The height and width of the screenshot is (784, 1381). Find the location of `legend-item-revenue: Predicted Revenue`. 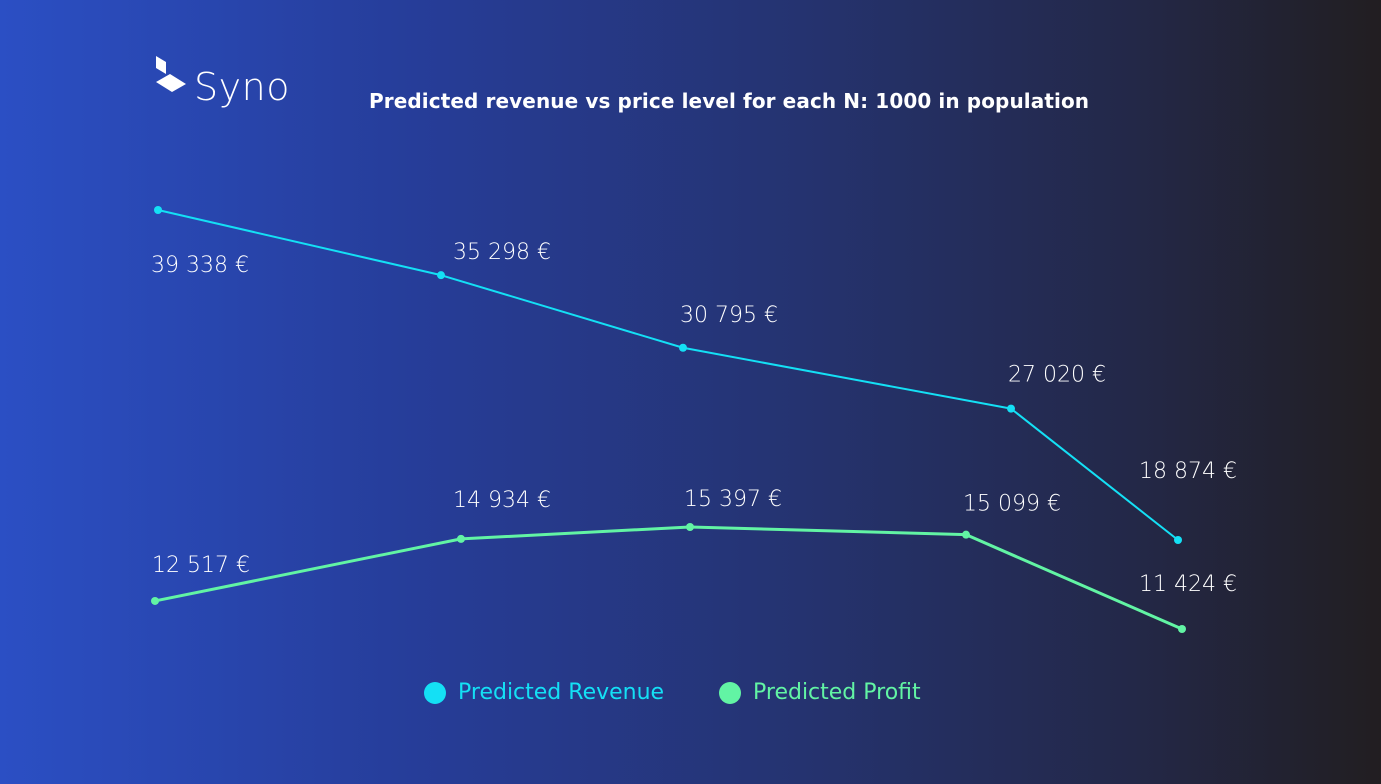

legend-item-revenue: Predicted Revenue is located at coordinates (544, 692).